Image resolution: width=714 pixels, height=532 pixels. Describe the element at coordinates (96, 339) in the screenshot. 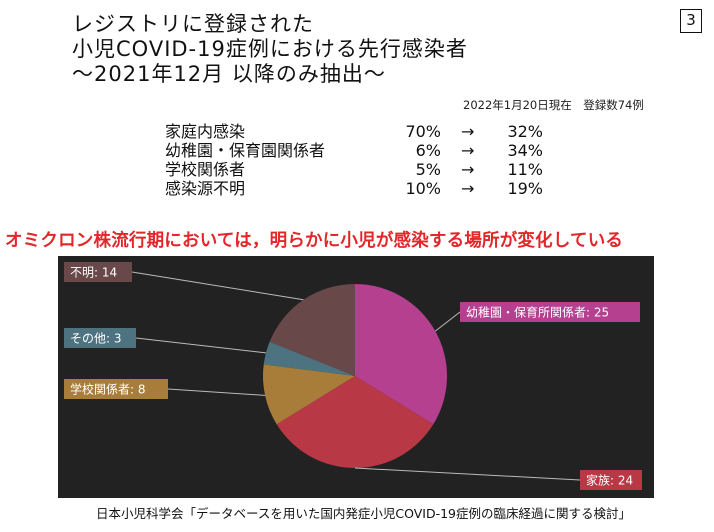

I see `slice-label: その他: 3` at that location.